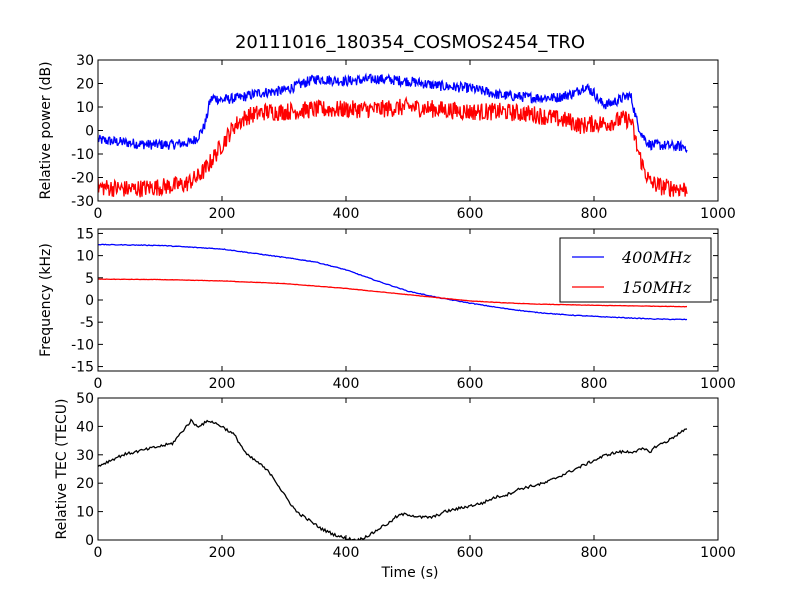  I want to click on y-tick-label: -20, so click(82, 179).